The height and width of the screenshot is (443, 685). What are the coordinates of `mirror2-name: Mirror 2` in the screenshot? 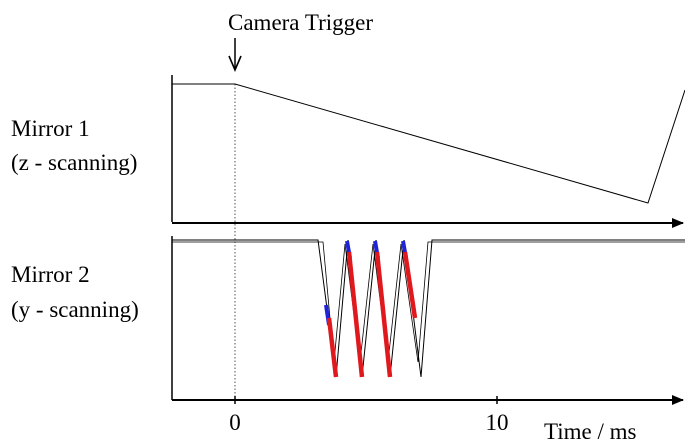 It's located at (50, 274).